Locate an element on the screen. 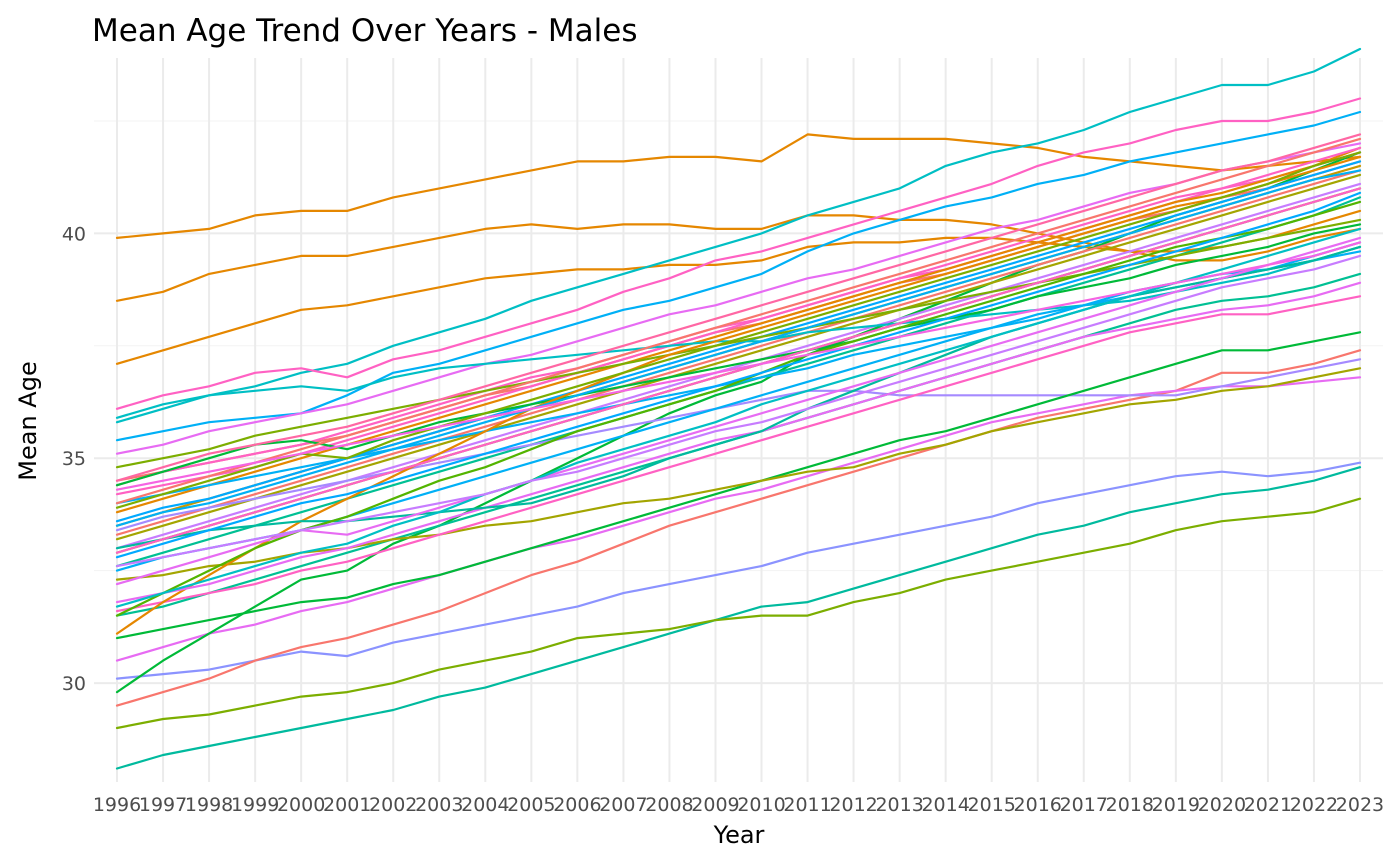 This screenshot has height=865, width=1400. x-tick-label-2011: 2011 is located at coordinates (807, 805).